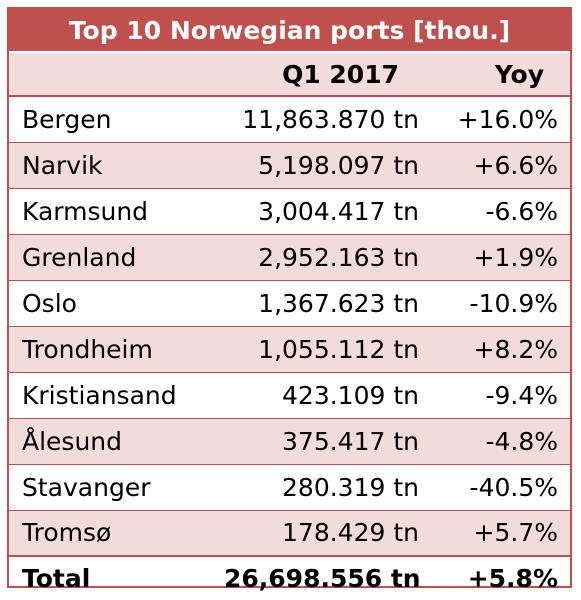 The width and height of the screenshot is (581, 600). I want to click on yoy-change: +1.9%, so click(501, 257).